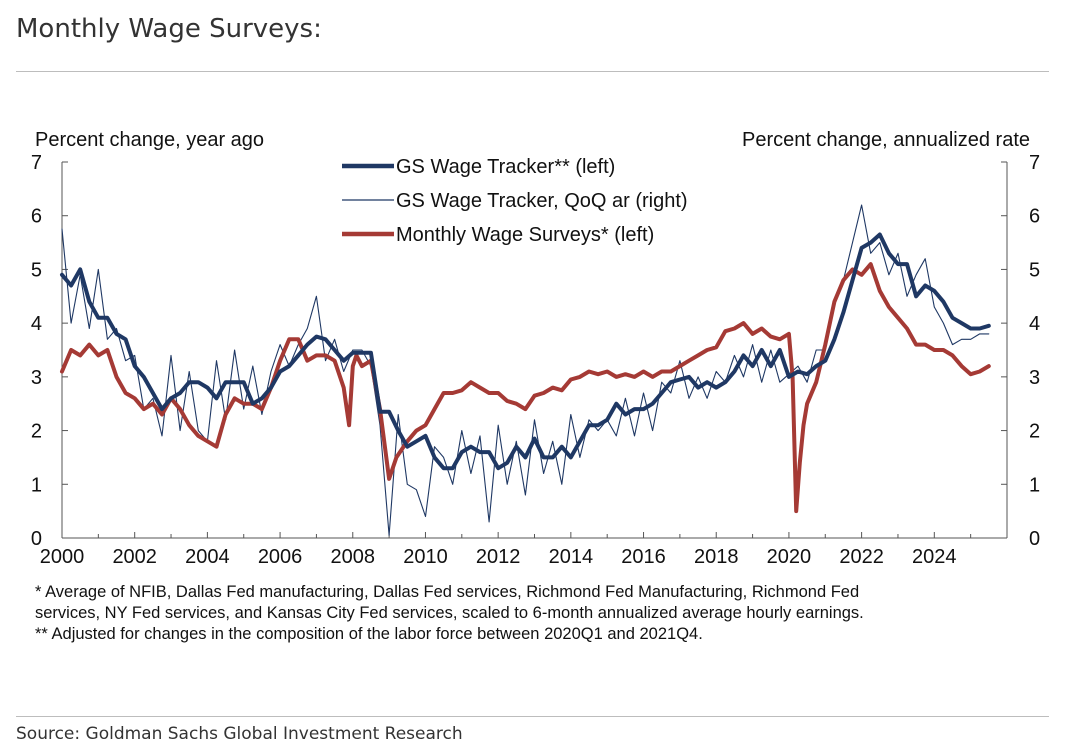  What do you see at coordinates (36, 270) in the screenshot?
I see `y-tick-label: 5` at bounding box center [36, 270].